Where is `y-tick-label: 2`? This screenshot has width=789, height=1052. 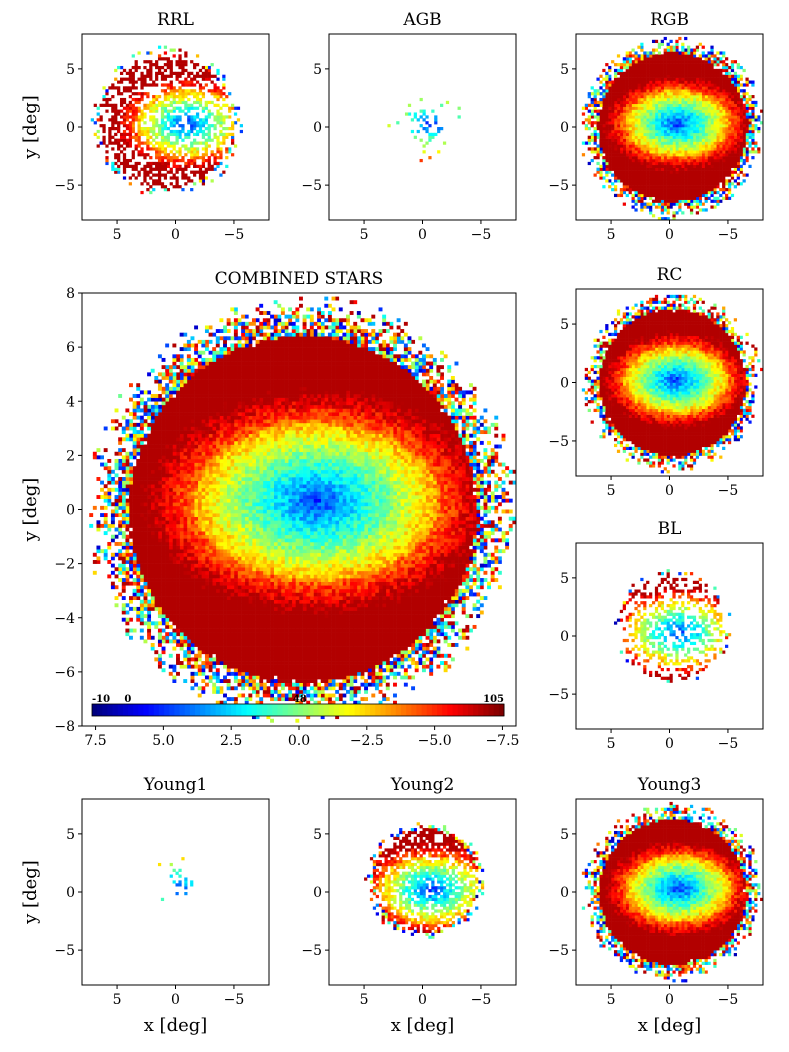 y-tick-label: 2 is located at coordinates (70, 456).